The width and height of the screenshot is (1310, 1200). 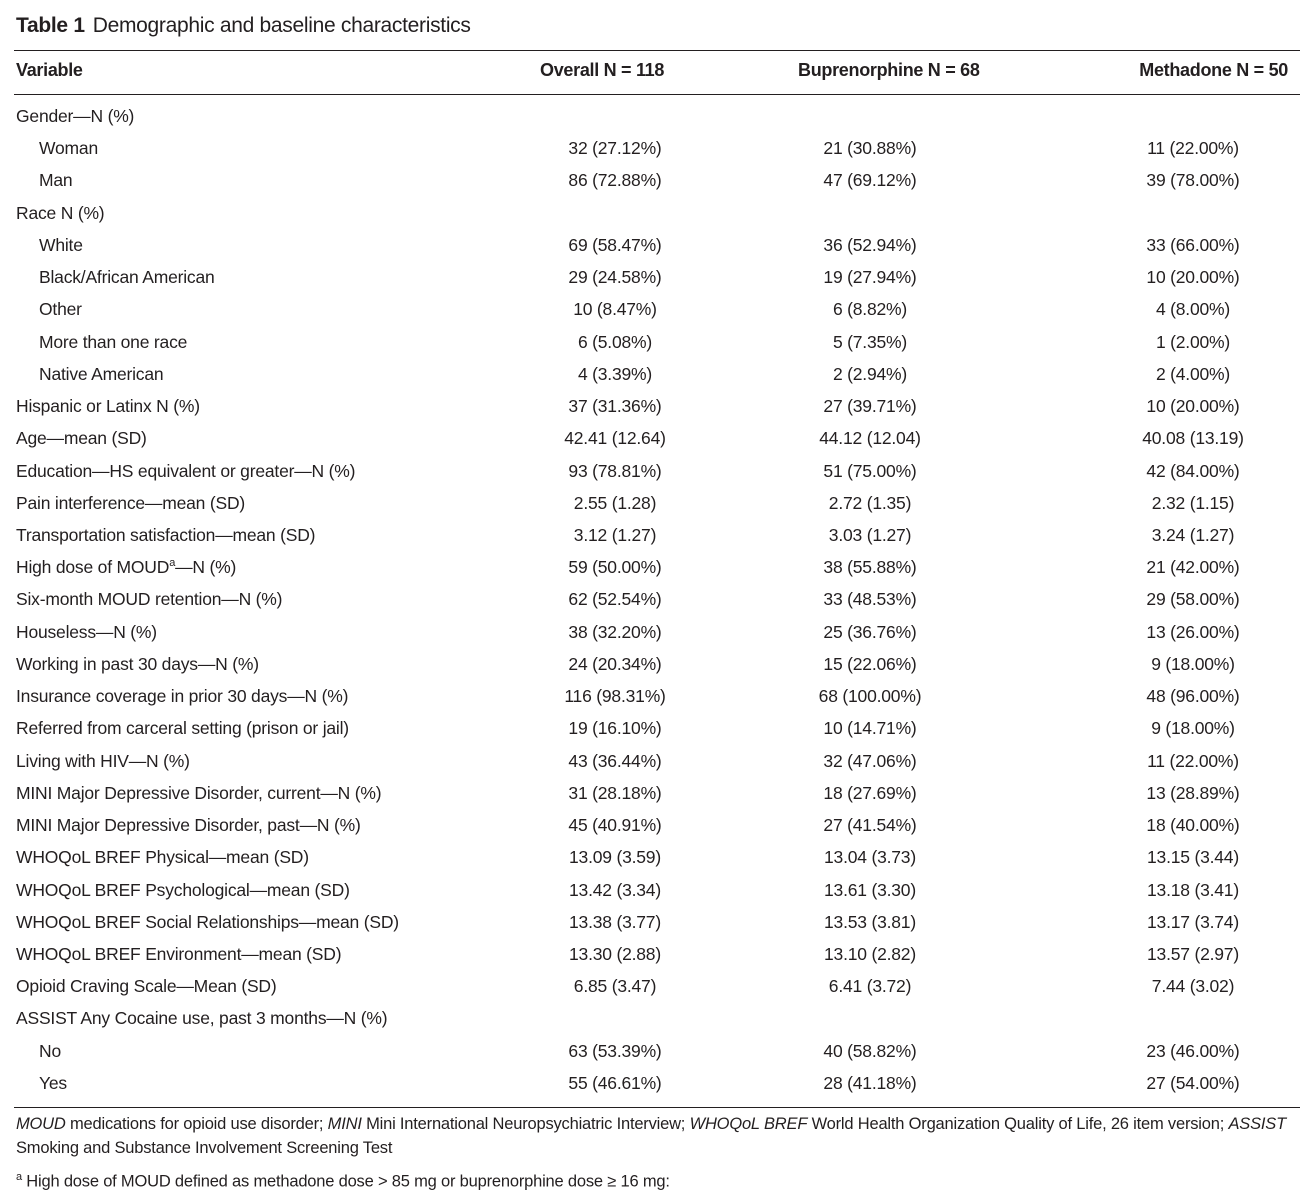 I want to click on cell-overall: 62 (52.54%), so click(x=615, y=599).